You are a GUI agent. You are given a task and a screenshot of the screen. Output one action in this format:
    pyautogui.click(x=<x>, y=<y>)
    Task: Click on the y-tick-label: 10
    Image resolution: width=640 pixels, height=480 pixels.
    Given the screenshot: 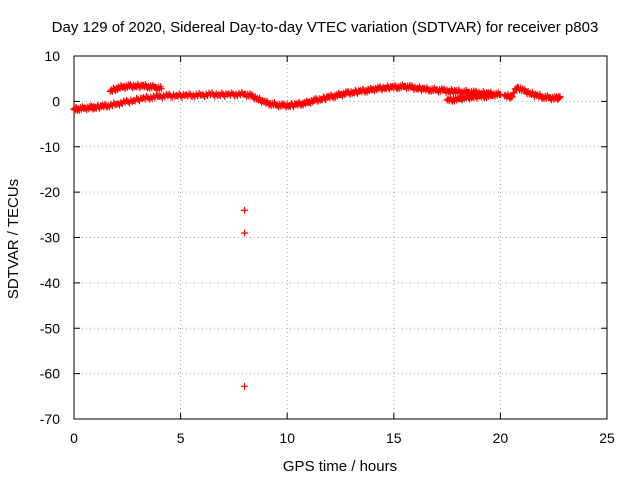 What is the action you would take?
    pyautogui.click(x=52, y=56)
    